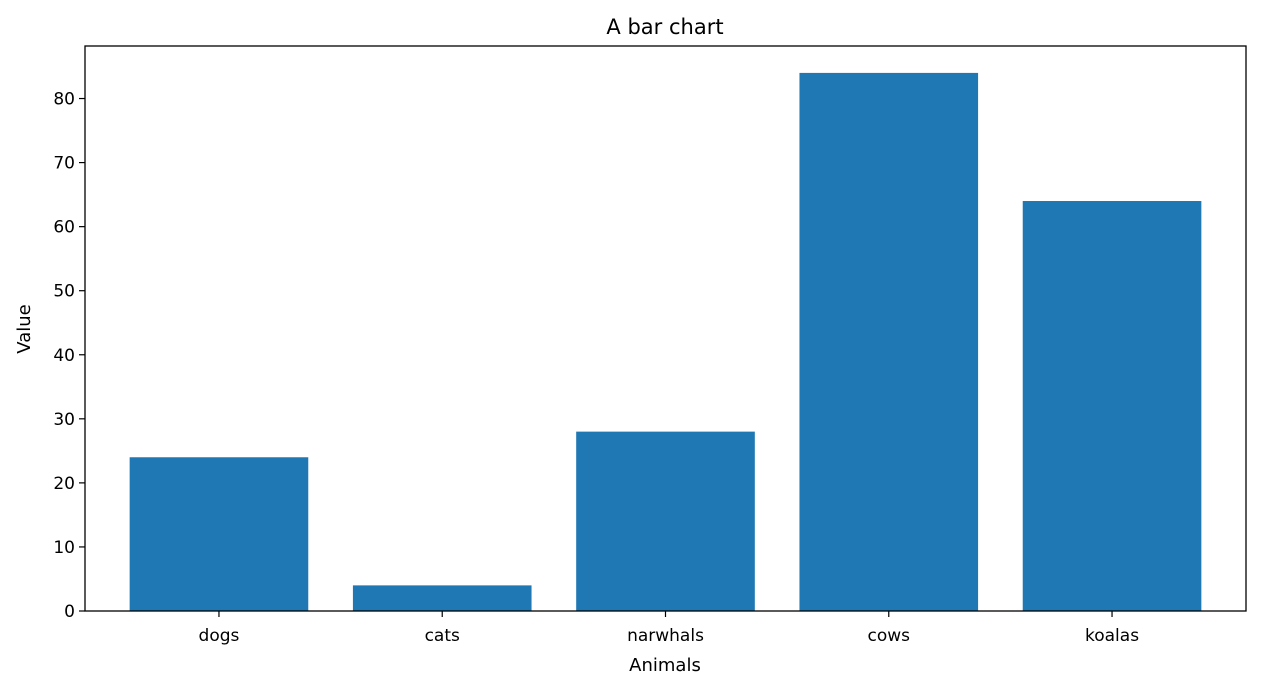 The width and height of the screenshot is (1265, 690). What do you see at coordinates (889, 341) in the screenshot?
I see `bar-cows` at bounding box center [889, 341].